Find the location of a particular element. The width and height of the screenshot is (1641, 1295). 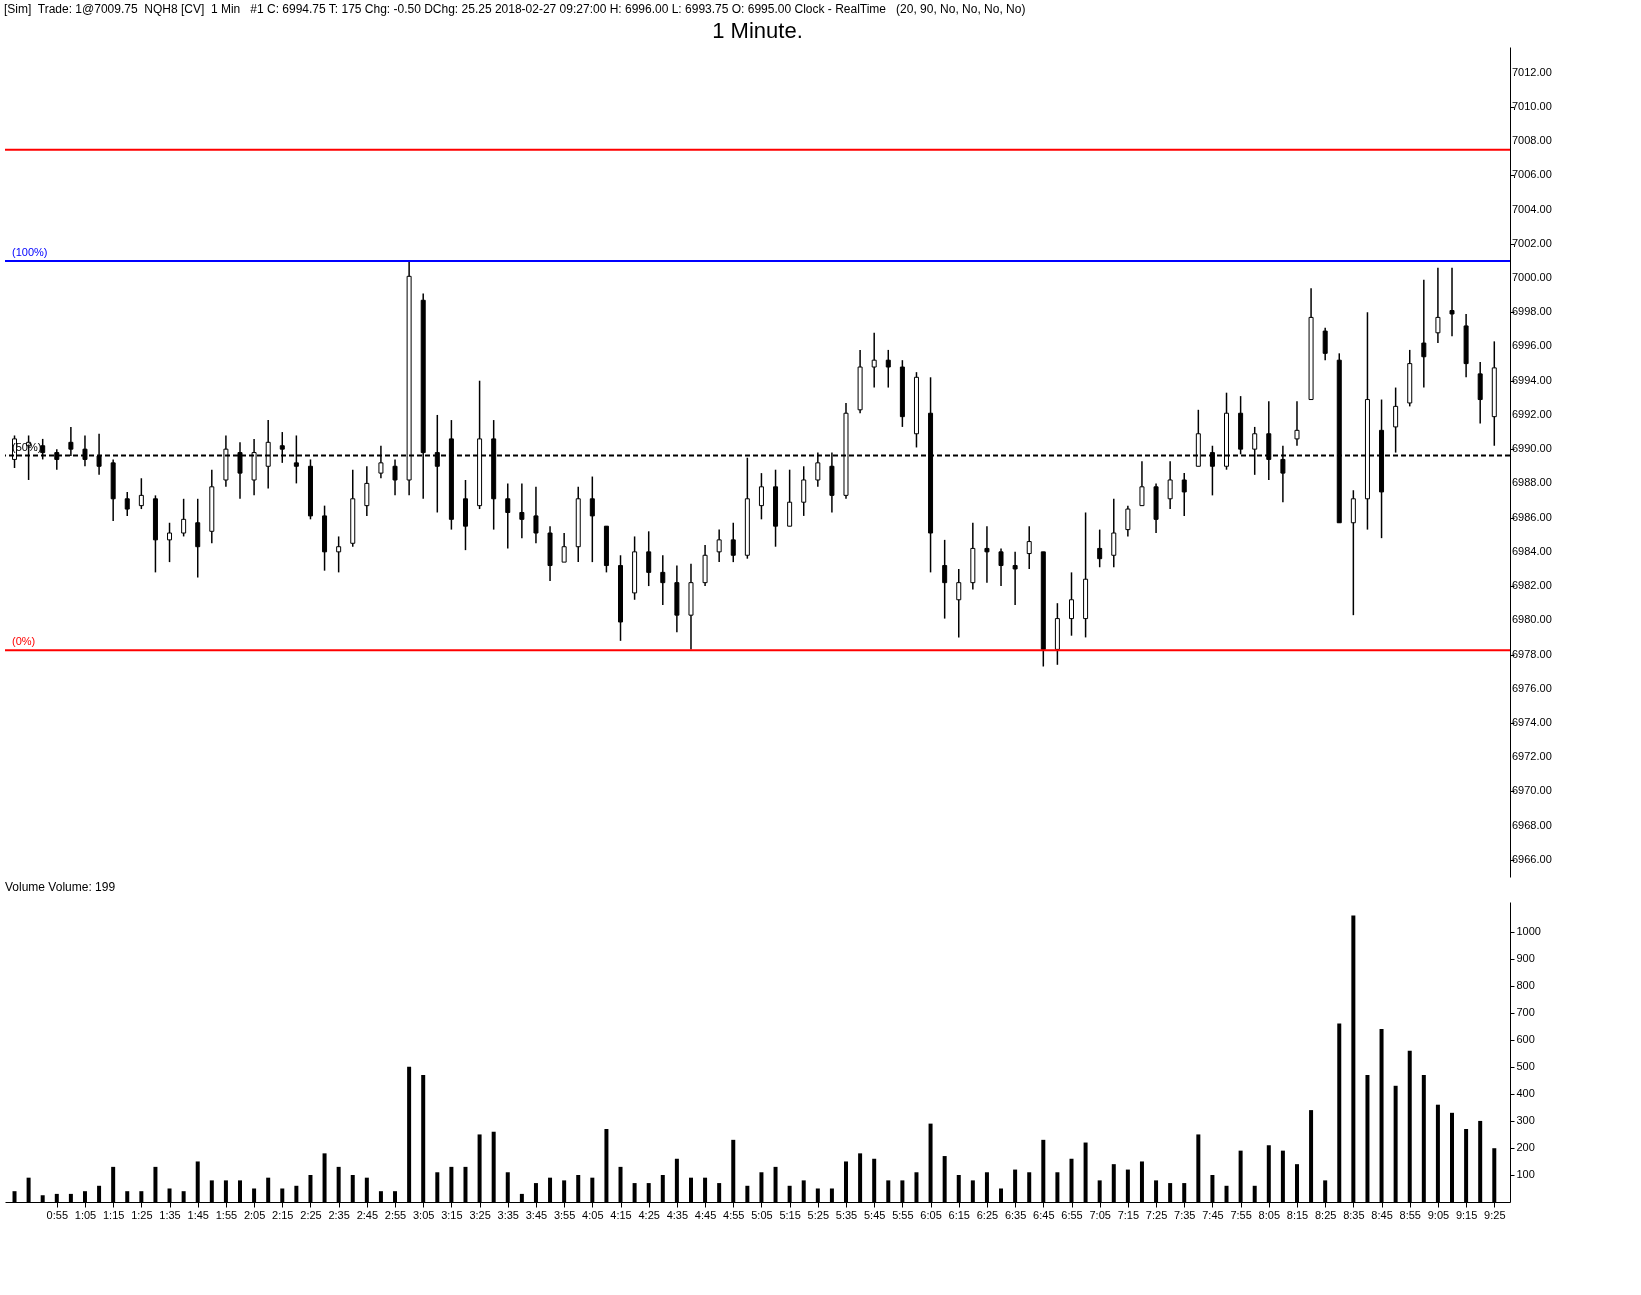

y-tick-label: 500 is located at coordinates (1525, 1066).